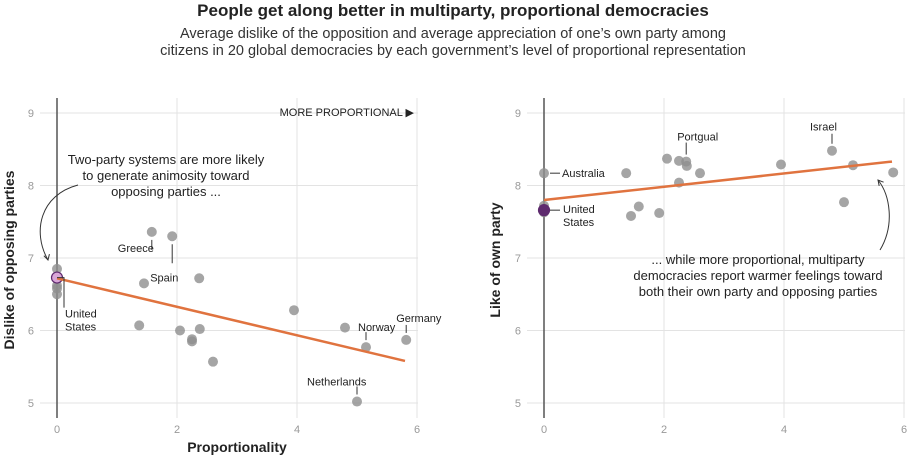  What do you see at coordinates (697, 138) in the screenshot?
I see `point-label-portgual: Portgual` at bounding box center [697, 138].